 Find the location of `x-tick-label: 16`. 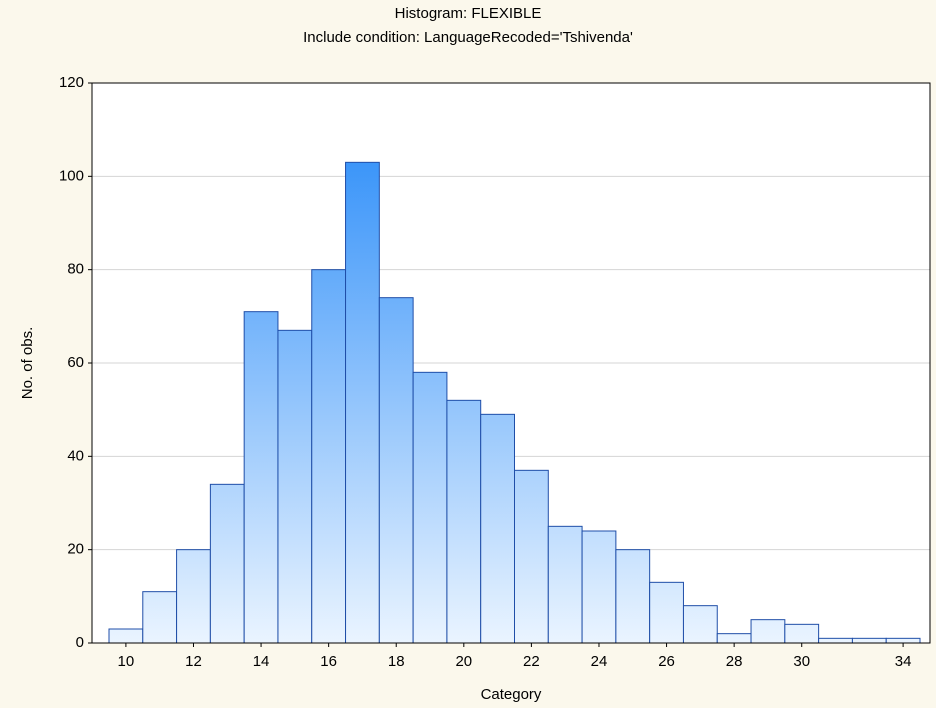

x-tick-label: 16 is located at coordinates (328, 661).